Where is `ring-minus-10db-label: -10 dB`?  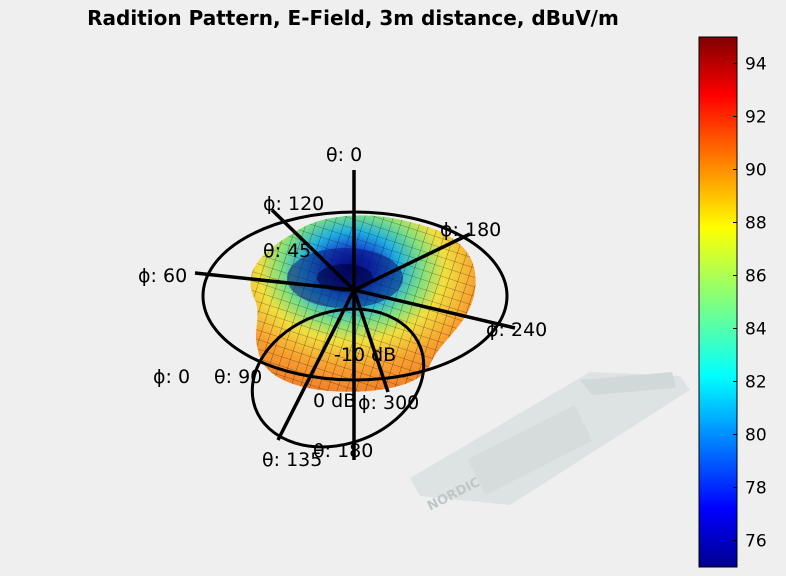
ring-minus-10db-label: -10 dB is located at coordinates (365, 355).